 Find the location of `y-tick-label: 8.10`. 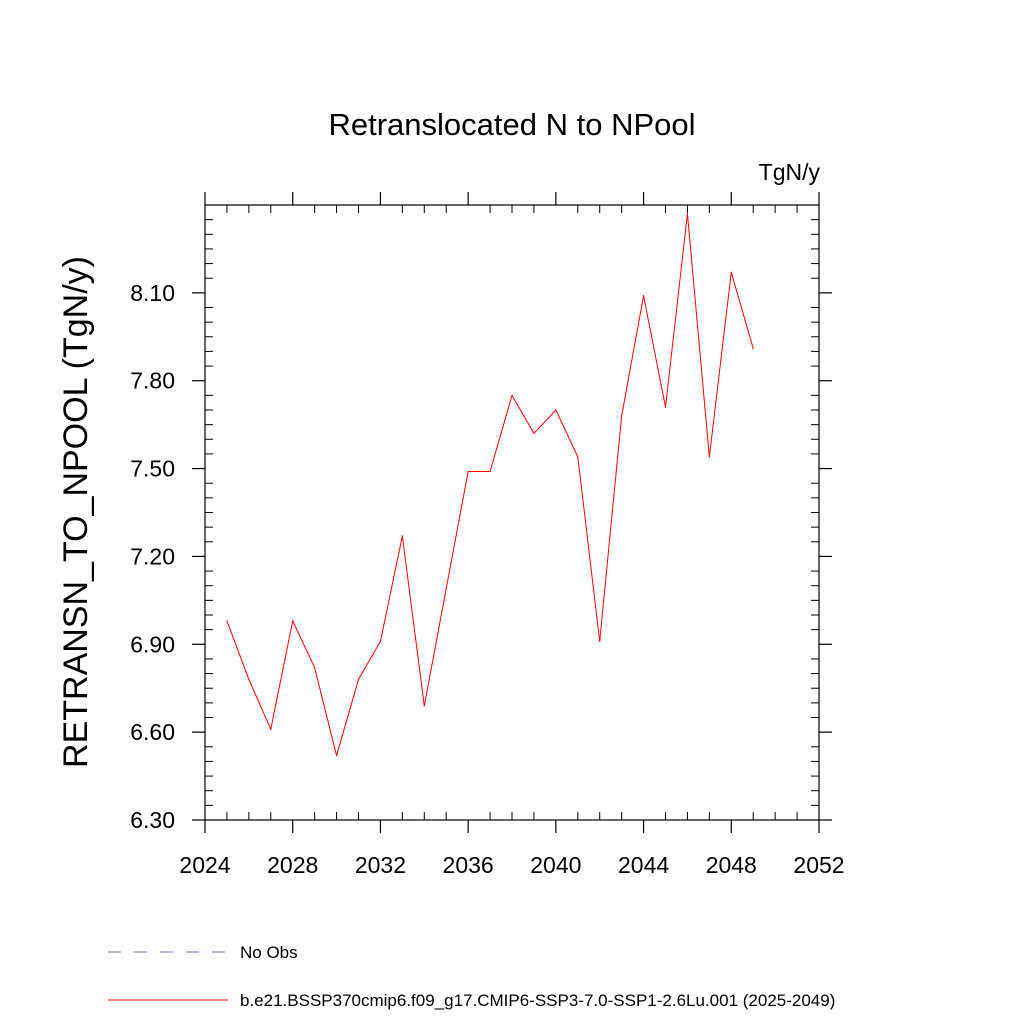

y-tick-label: 8.10 is located at coordinates (152, 293).